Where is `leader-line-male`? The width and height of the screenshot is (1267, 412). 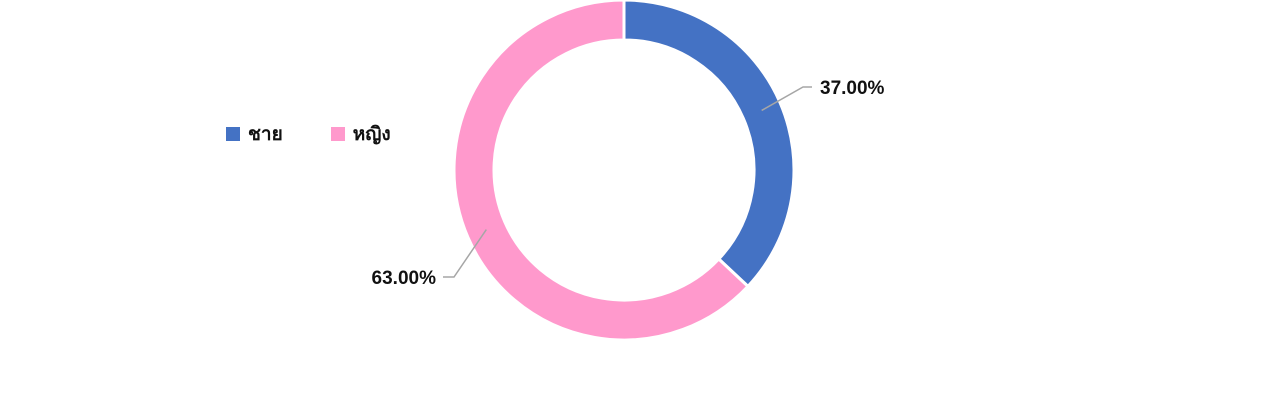 leader-line-male is located at coordinates (786, 99).